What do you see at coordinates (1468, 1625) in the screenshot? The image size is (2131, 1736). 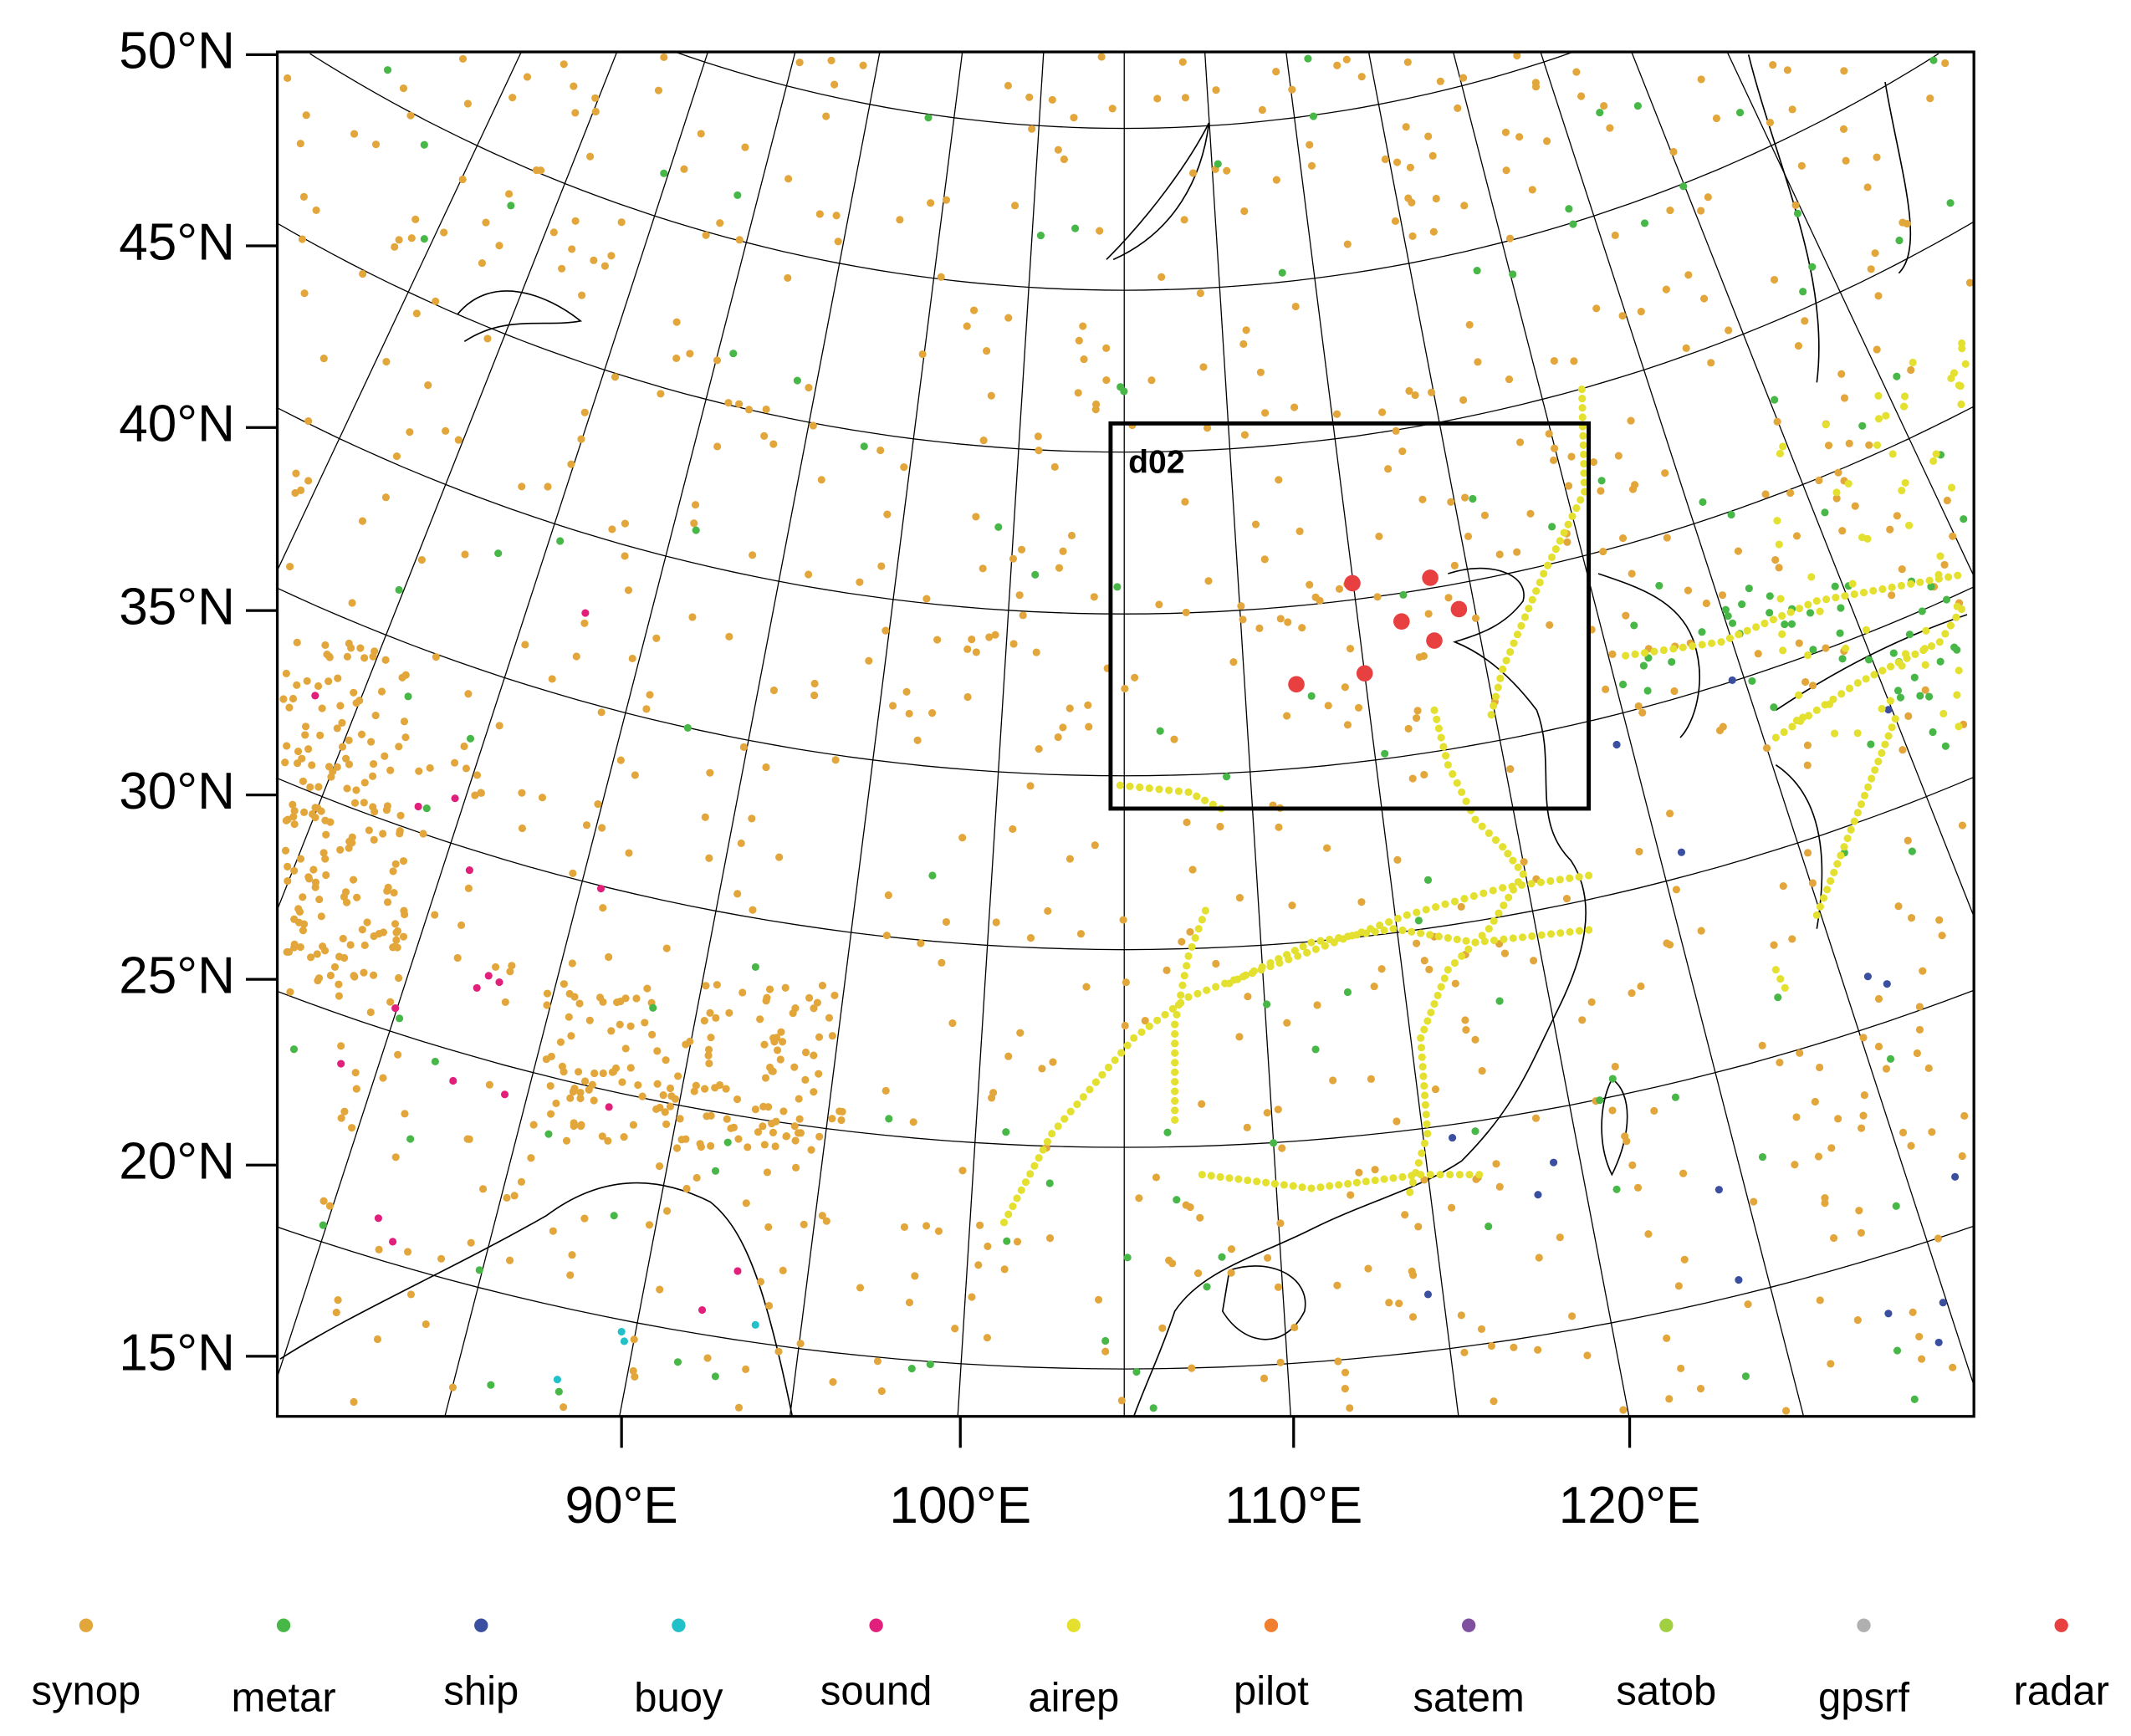 I see `legend-swatch` at bounding box center [1468, 1625].